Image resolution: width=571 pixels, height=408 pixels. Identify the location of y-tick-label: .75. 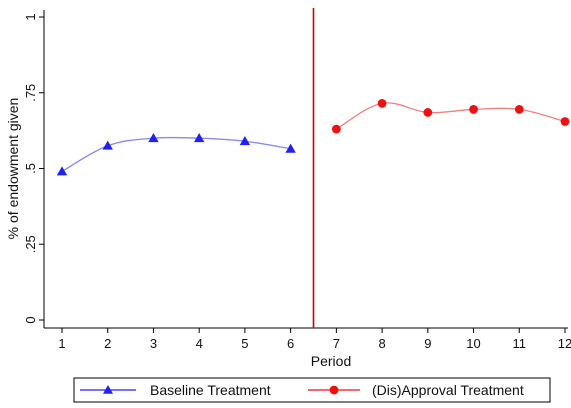
(30, 93).